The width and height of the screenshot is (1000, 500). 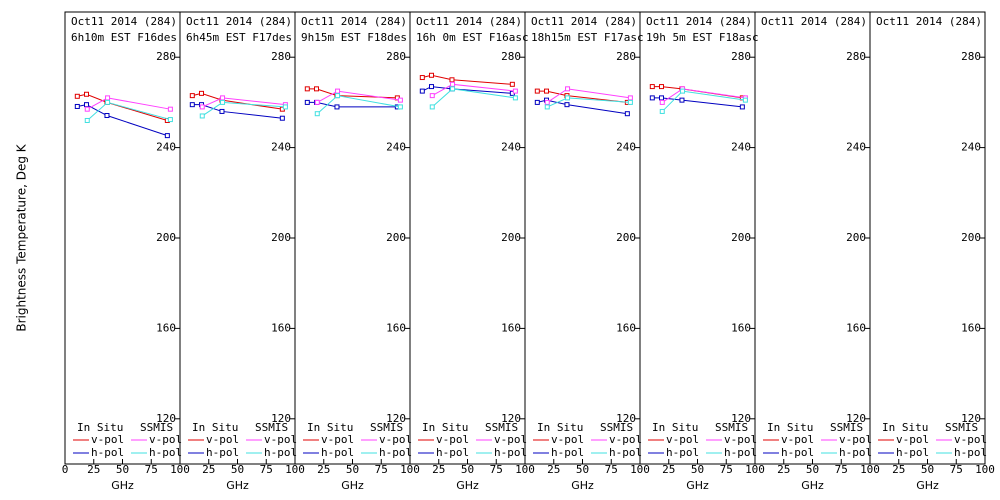 I want to click on x-axis-label: GHz, so click(x=582, y=485).